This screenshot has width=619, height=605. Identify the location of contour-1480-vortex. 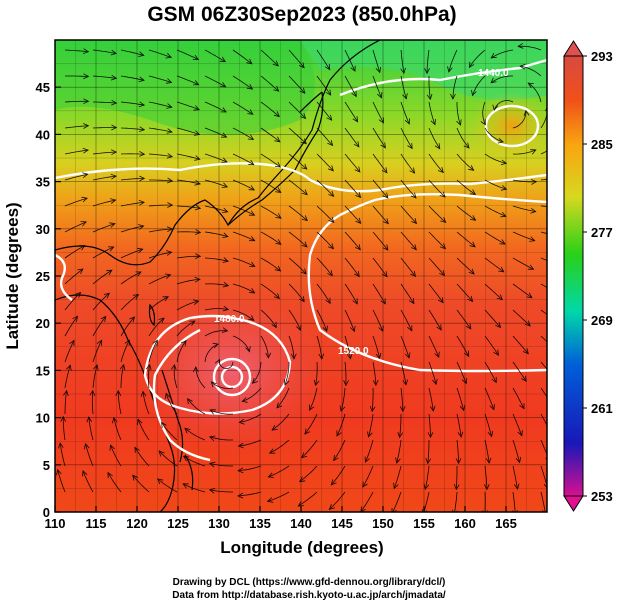
(217, 364).